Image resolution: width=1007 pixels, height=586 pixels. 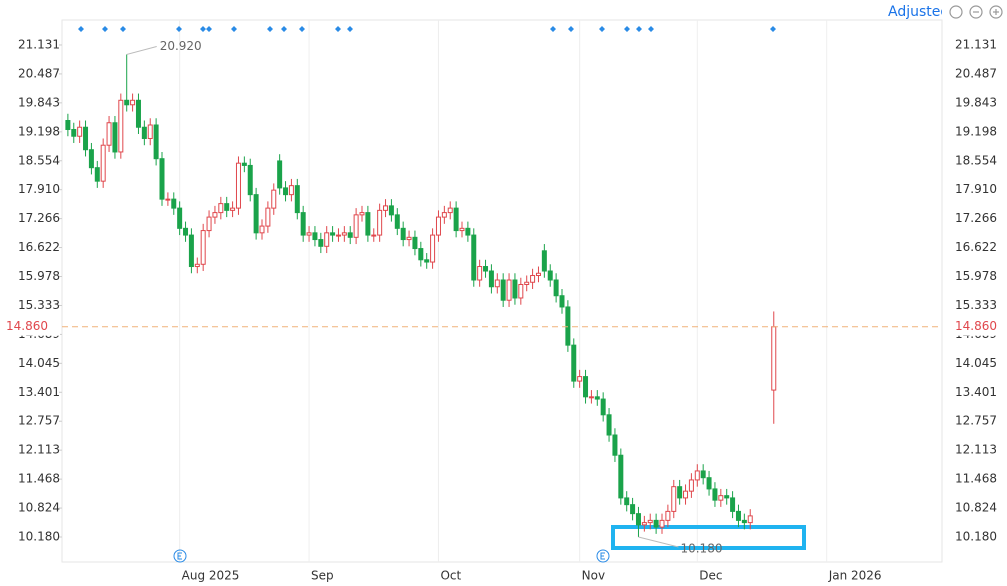 What do you see at coordinates (976, 131) in the screenshot?
I see `y2-tick-label: 19.198` at bounding box center [976, 131].